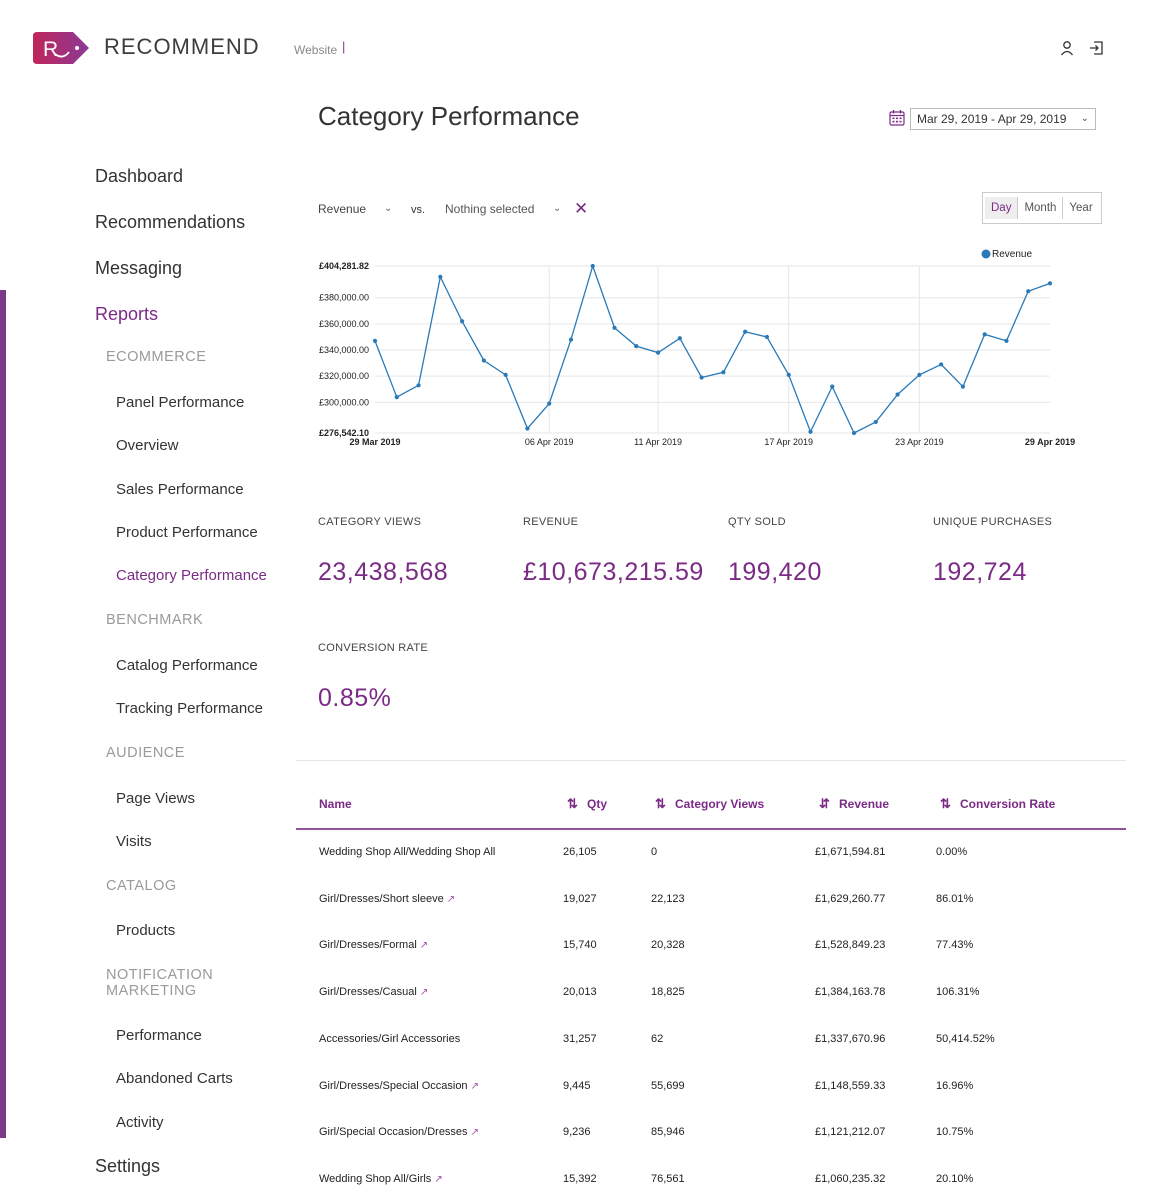  I want to click on cell-category-views: 22,123, so click(668, 899).